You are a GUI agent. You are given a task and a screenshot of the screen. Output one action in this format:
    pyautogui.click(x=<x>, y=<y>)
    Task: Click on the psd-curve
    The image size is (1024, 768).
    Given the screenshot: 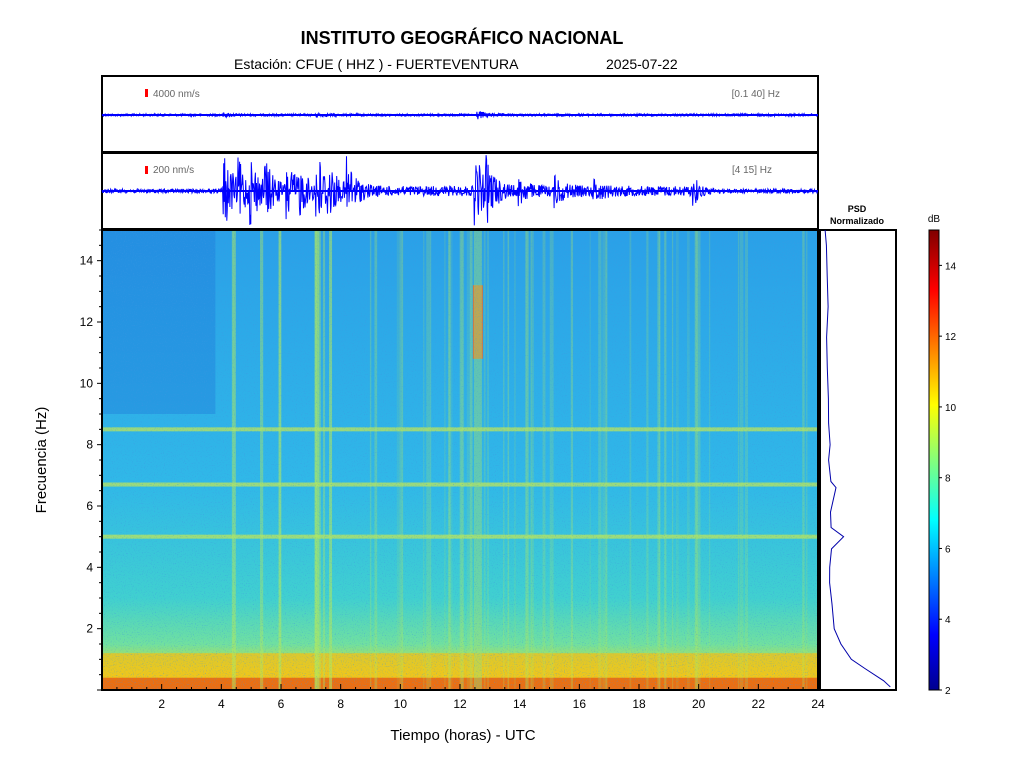 What is the action you would take?
    pyautogui.click(x=857, y=458)
    